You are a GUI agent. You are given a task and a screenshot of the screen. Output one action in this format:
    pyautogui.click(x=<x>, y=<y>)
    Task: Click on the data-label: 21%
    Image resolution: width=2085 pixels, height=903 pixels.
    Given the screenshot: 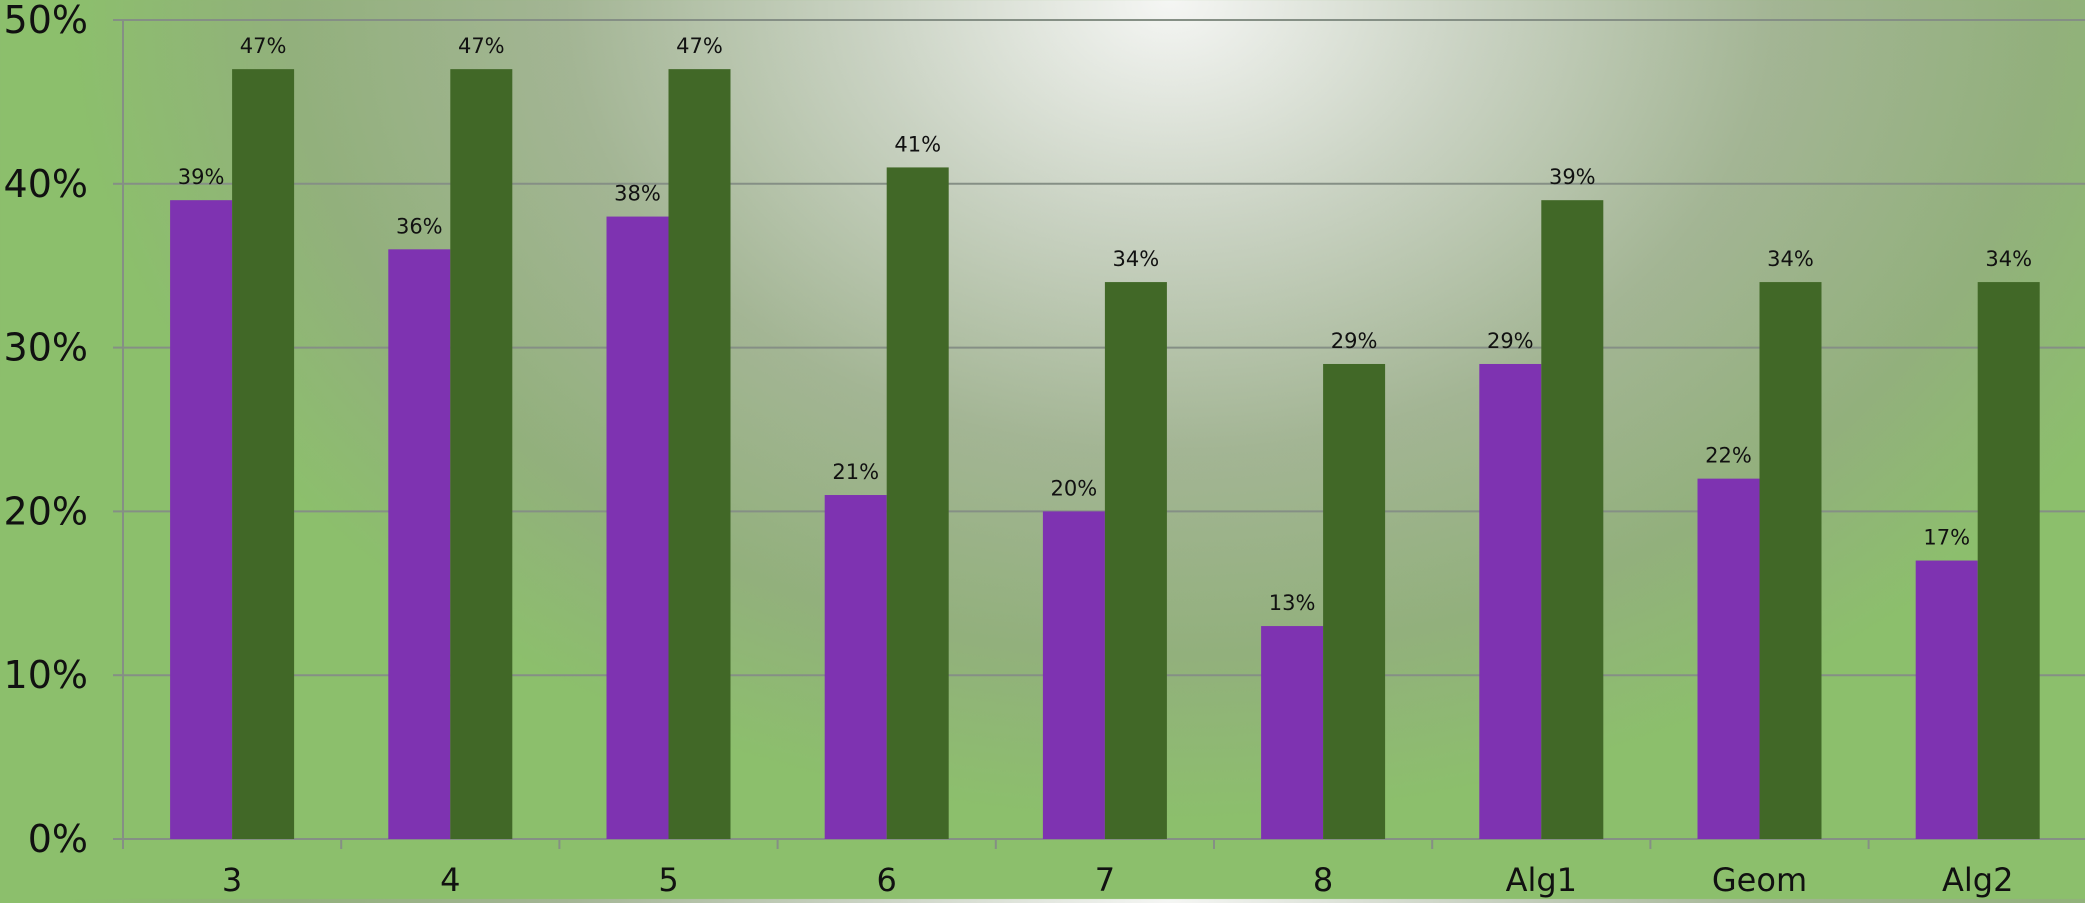 What is the action you would take?
    pyautogui.click(x=855, y=472)
    